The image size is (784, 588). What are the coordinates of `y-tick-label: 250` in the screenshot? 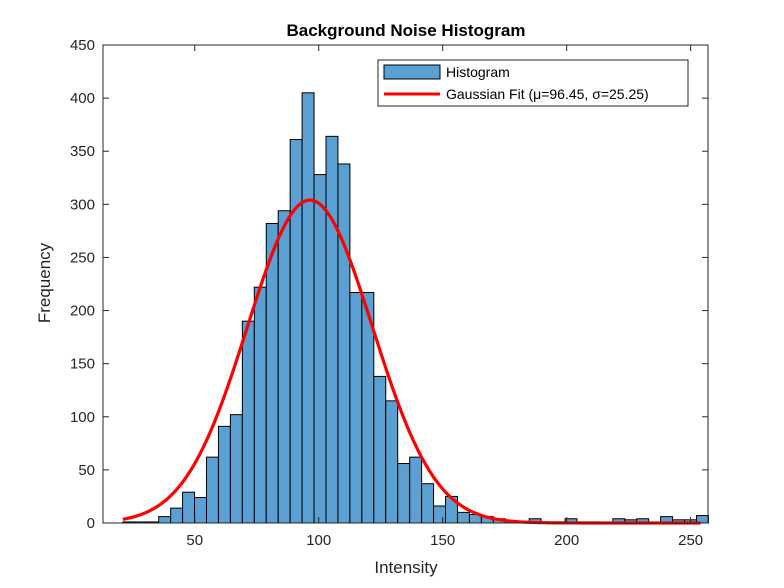 It's located at (82, 257).